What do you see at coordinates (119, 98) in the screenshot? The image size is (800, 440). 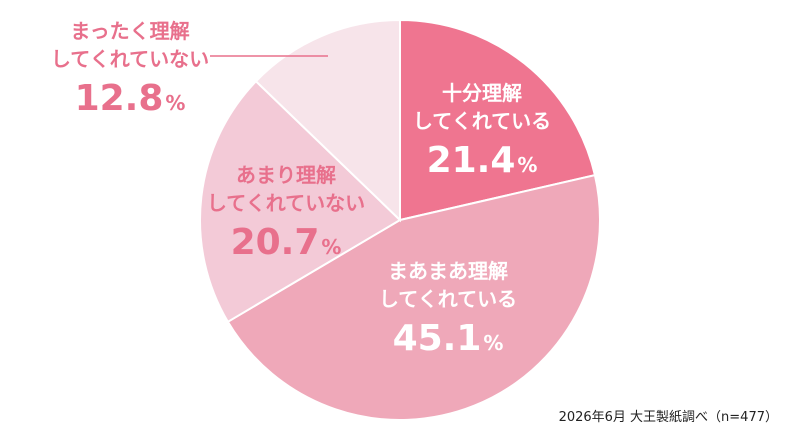 I see `slice-value-number: 12.8` at bounding box center [119, 98].